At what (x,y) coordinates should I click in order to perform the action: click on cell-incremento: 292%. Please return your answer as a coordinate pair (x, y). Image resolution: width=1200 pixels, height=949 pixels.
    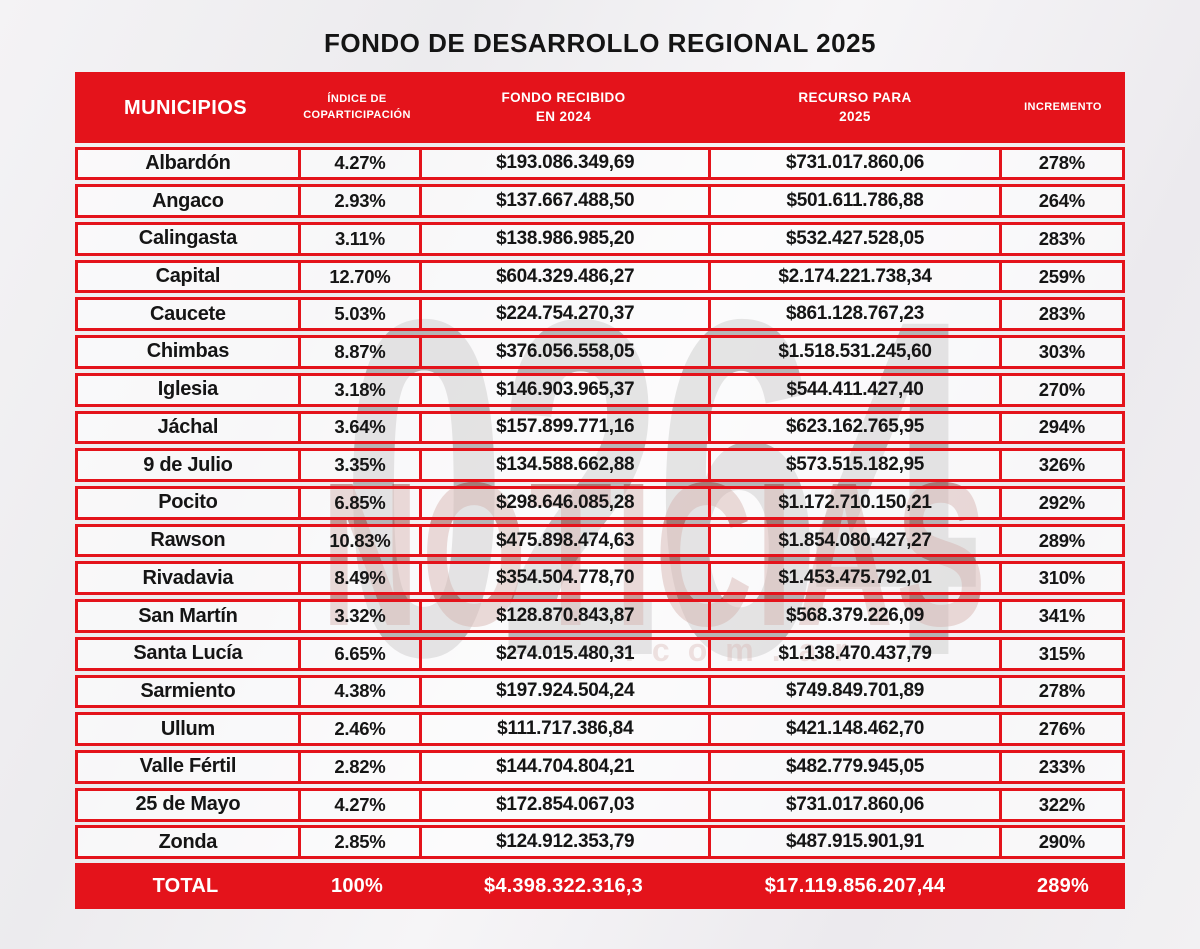
    Looking at the image, I should click on (1060, 502).